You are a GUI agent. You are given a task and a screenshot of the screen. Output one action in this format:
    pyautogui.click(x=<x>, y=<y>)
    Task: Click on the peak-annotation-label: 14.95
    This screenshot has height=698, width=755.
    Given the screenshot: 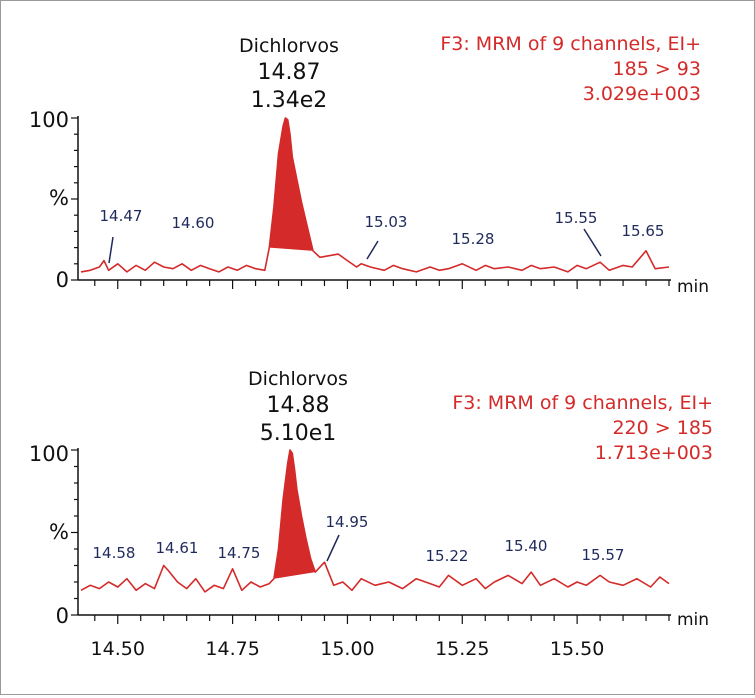 What is the action you would take?
    pyautogui.click(x=347, y=522)
    